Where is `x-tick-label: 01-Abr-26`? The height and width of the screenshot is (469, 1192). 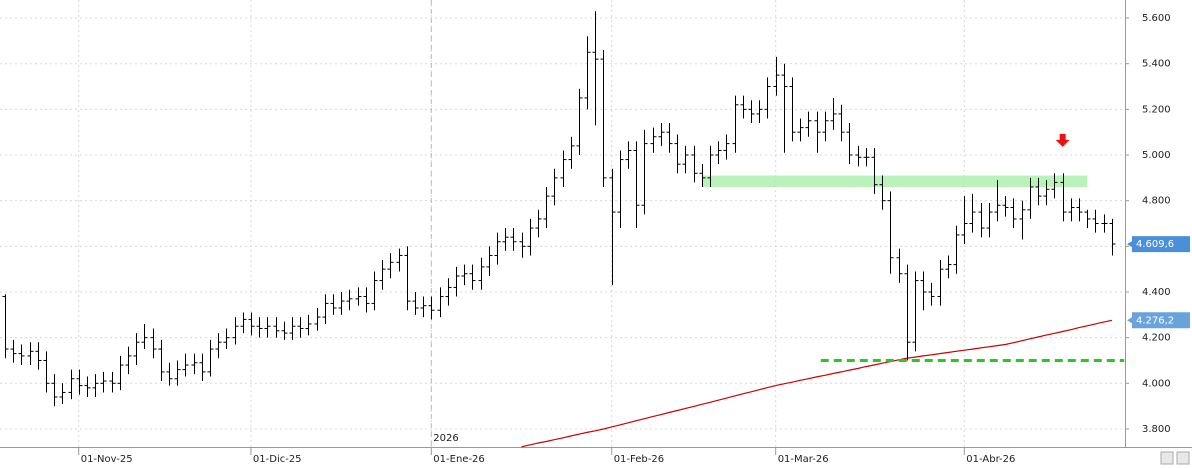 x-tick-label: 01-Abr-26 is located at coordinates (990, 459).